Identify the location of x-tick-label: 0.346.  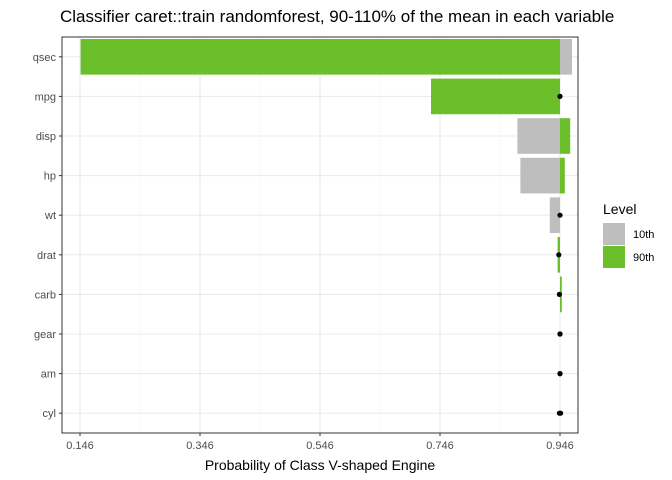
(200, 446).